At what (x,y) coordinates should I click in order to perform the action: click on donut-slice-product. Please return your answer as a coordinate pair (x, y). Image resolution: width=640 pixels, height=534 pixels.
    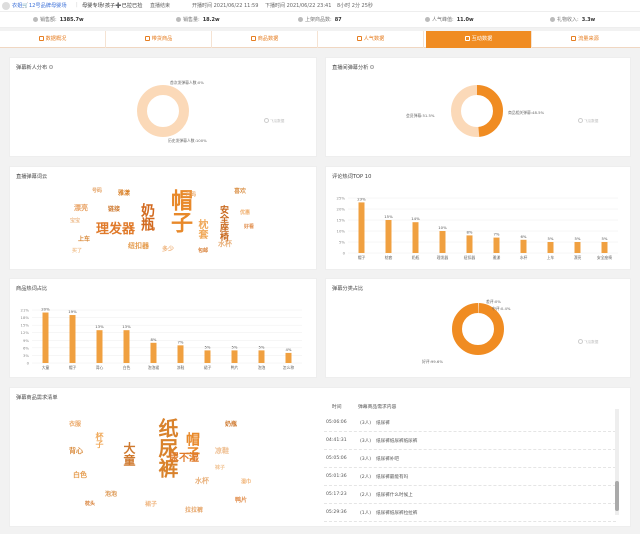
    Looking at the image, I should click on (477, 111).